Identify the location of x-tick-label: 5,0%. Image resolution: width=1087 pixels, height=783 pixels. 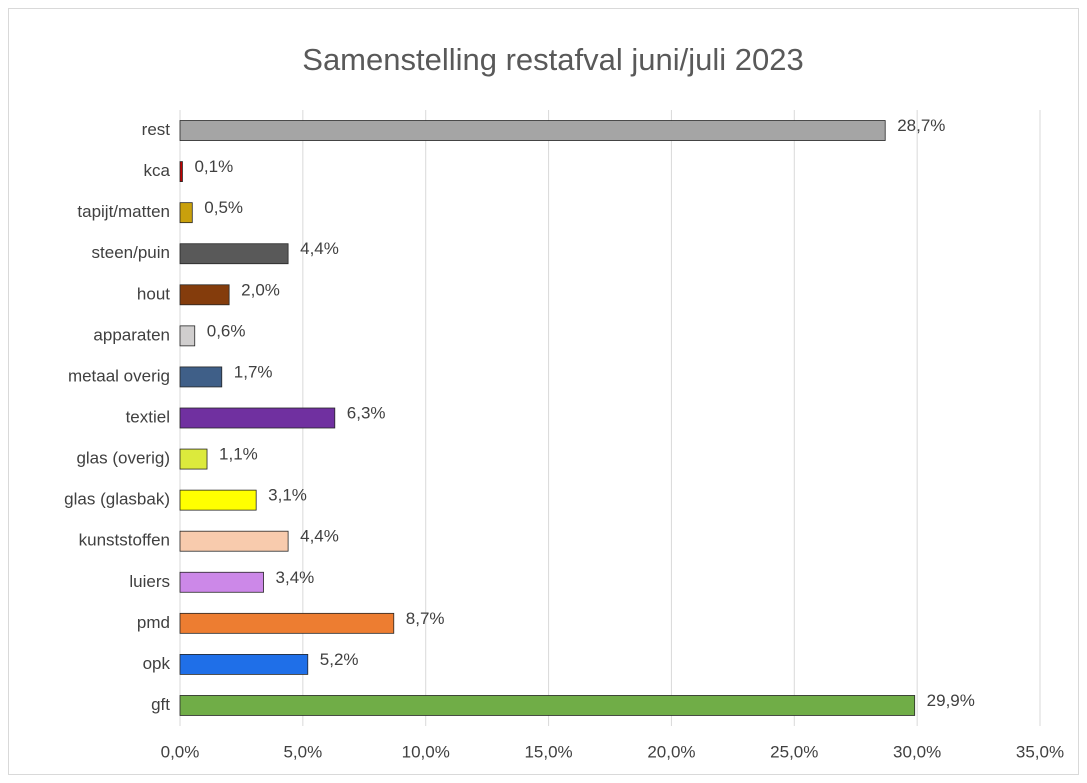
(302, 751).